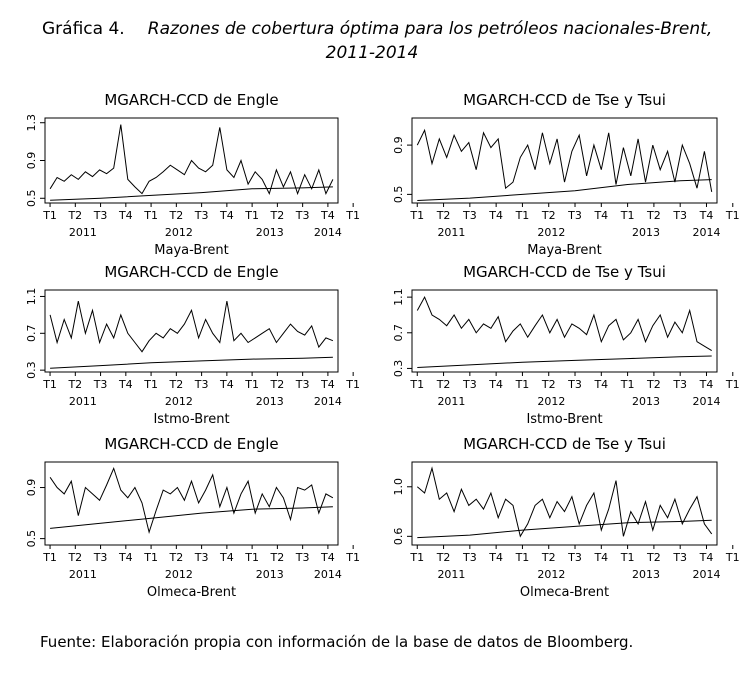 The width and height of the screenshot is (744, 676). Describe the element at coordinates (191, 419) in the screenshot. I see `x-axis-label: Istmo-Brent` at that location.